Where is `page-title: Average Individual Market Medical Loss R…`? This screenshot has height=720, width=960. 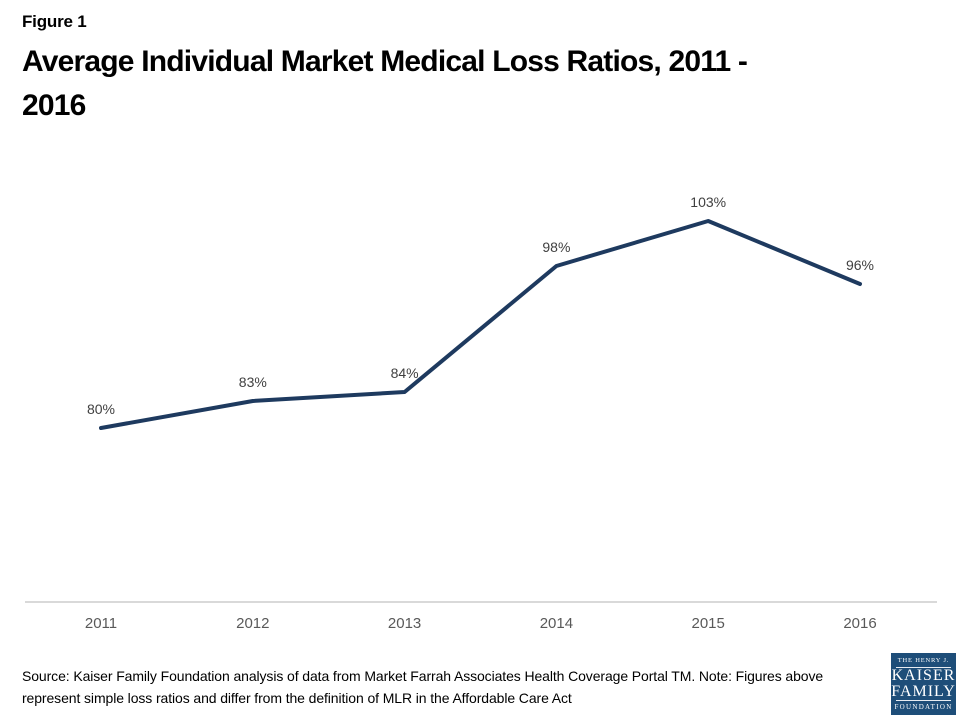 page-title: Average Individual Market Medical Loss R… is located at coordinates (385, 83).